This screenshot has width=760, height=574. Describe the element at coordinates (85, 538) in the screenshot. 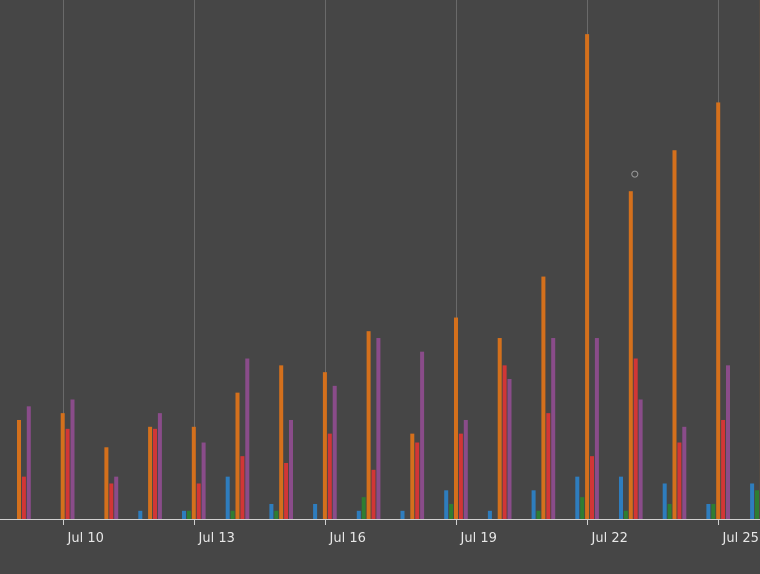

I see `x-tick-label: Jul 10` at that location.